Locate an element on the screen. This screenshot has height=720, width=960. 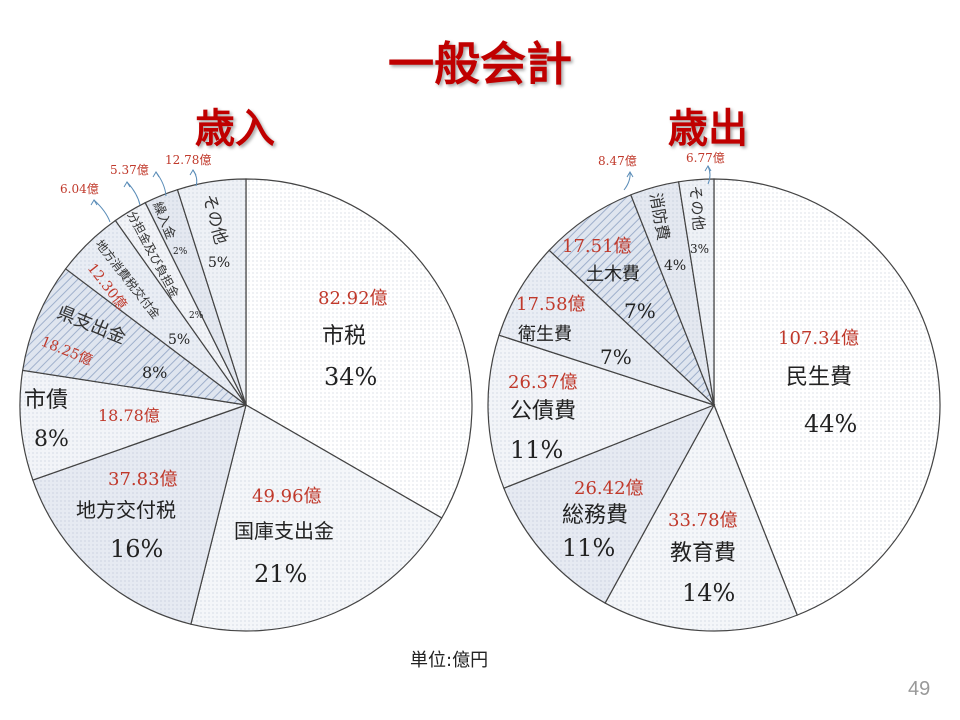
revenue-label-percent-3: 8% is located at coordinates (51, 439).